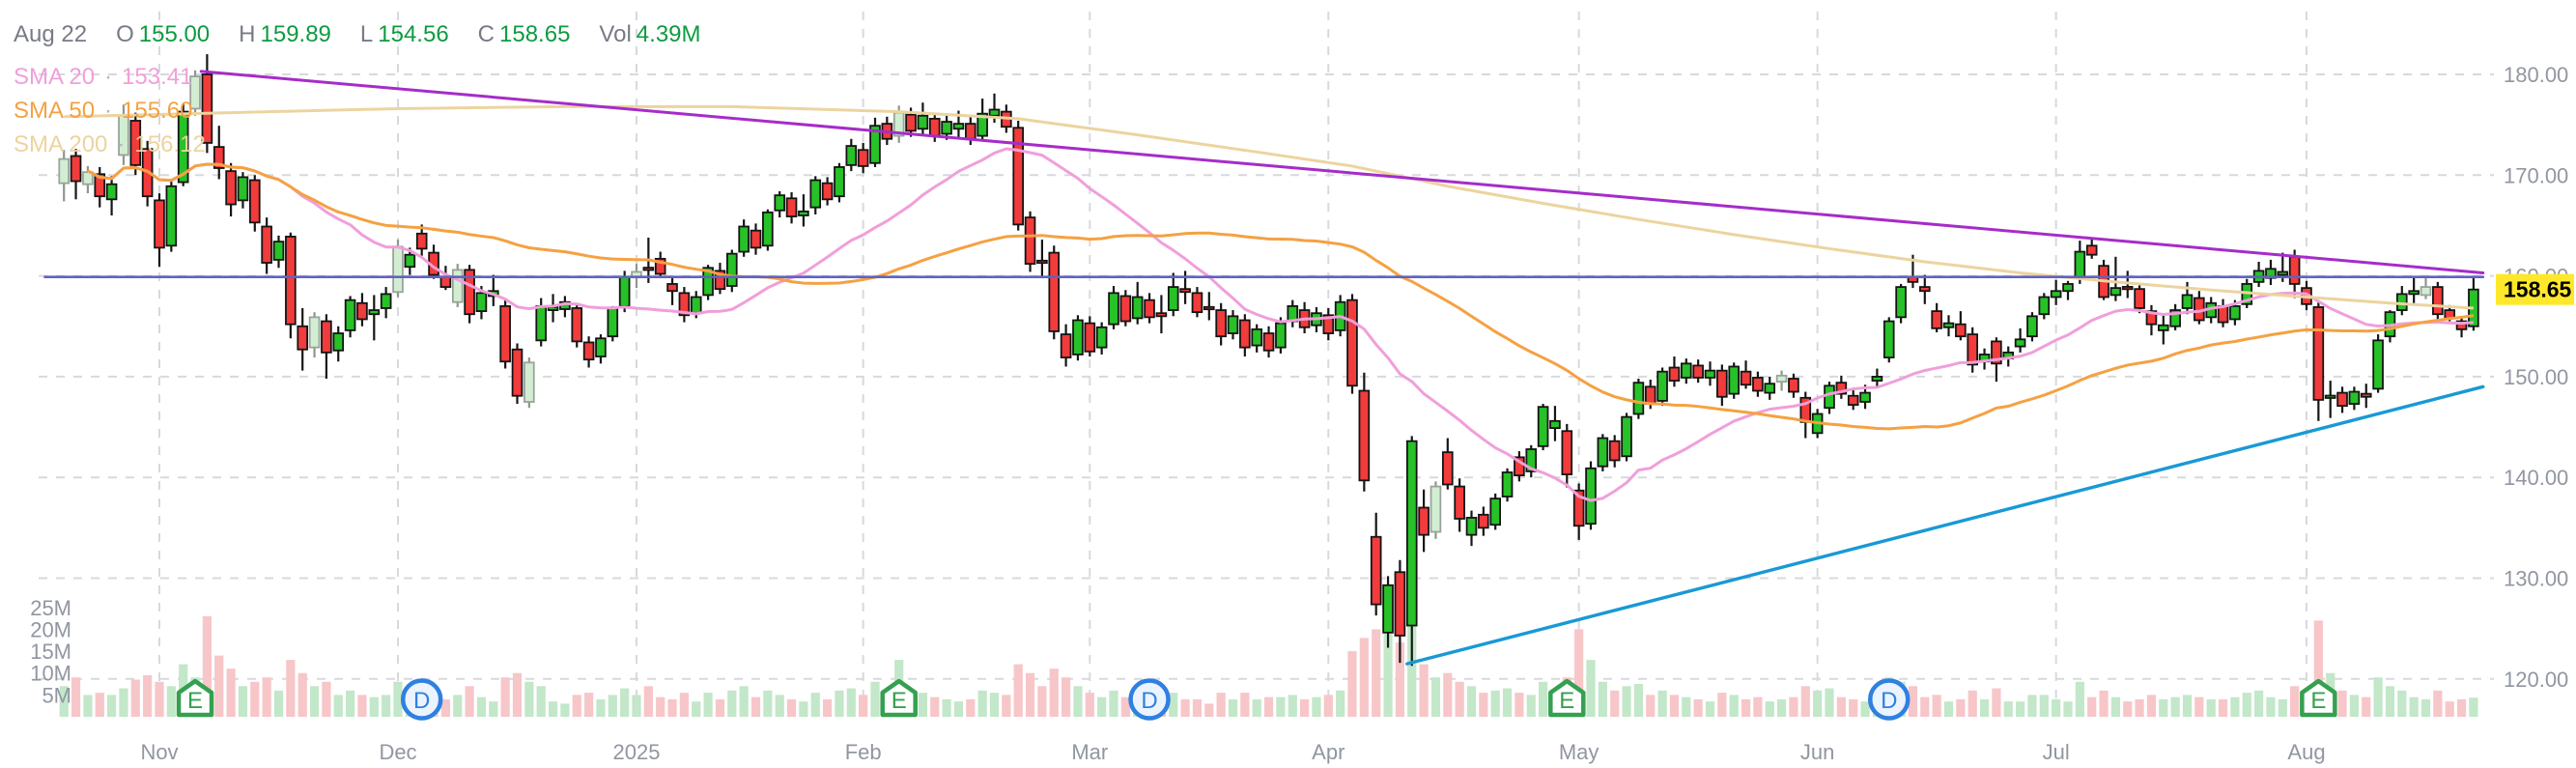 The image size is (2576, 768). What do you see at coordinates (110, 77) in the screenshot?
I see `indicator-row-sma-20: SMA 20 · 153.41` at bounding box center [110, 77].